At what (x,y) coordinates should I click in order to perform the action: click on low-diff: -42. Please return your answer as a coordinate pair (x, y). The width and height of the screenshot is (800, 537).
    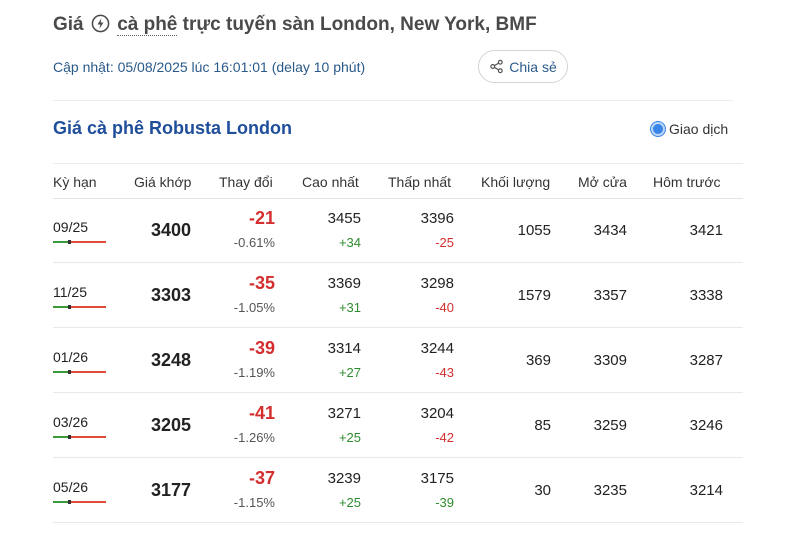
    Looking at the image, I should click on (444, 437).